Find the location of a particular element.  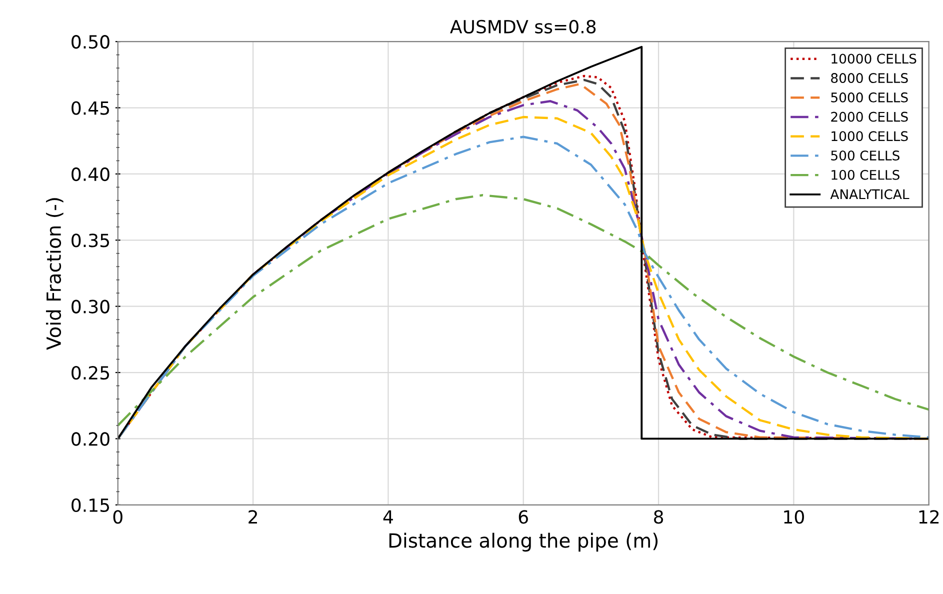

y-tick-label: 0.45 is located at coordinates (91, 108).